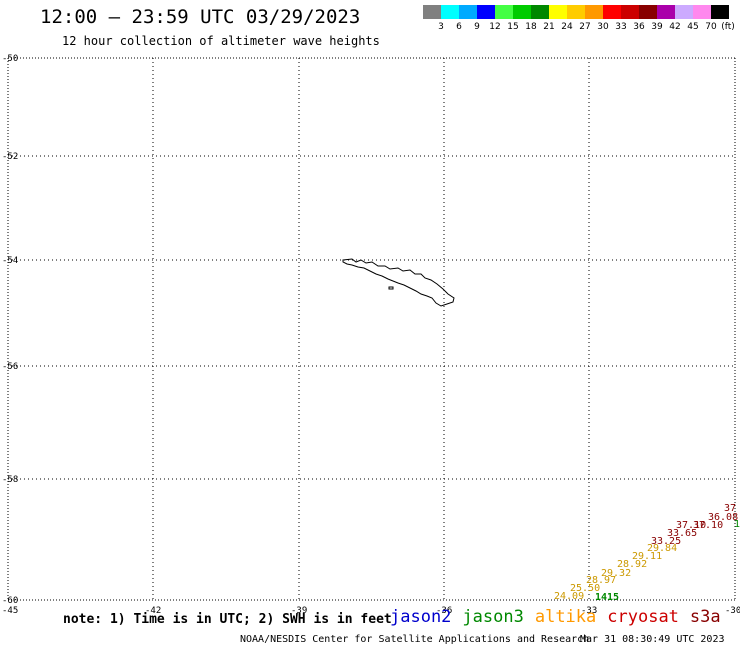  Describe the element at coordinates (10, 157) in the screenshot. I see `lat-label: -52` at that location.